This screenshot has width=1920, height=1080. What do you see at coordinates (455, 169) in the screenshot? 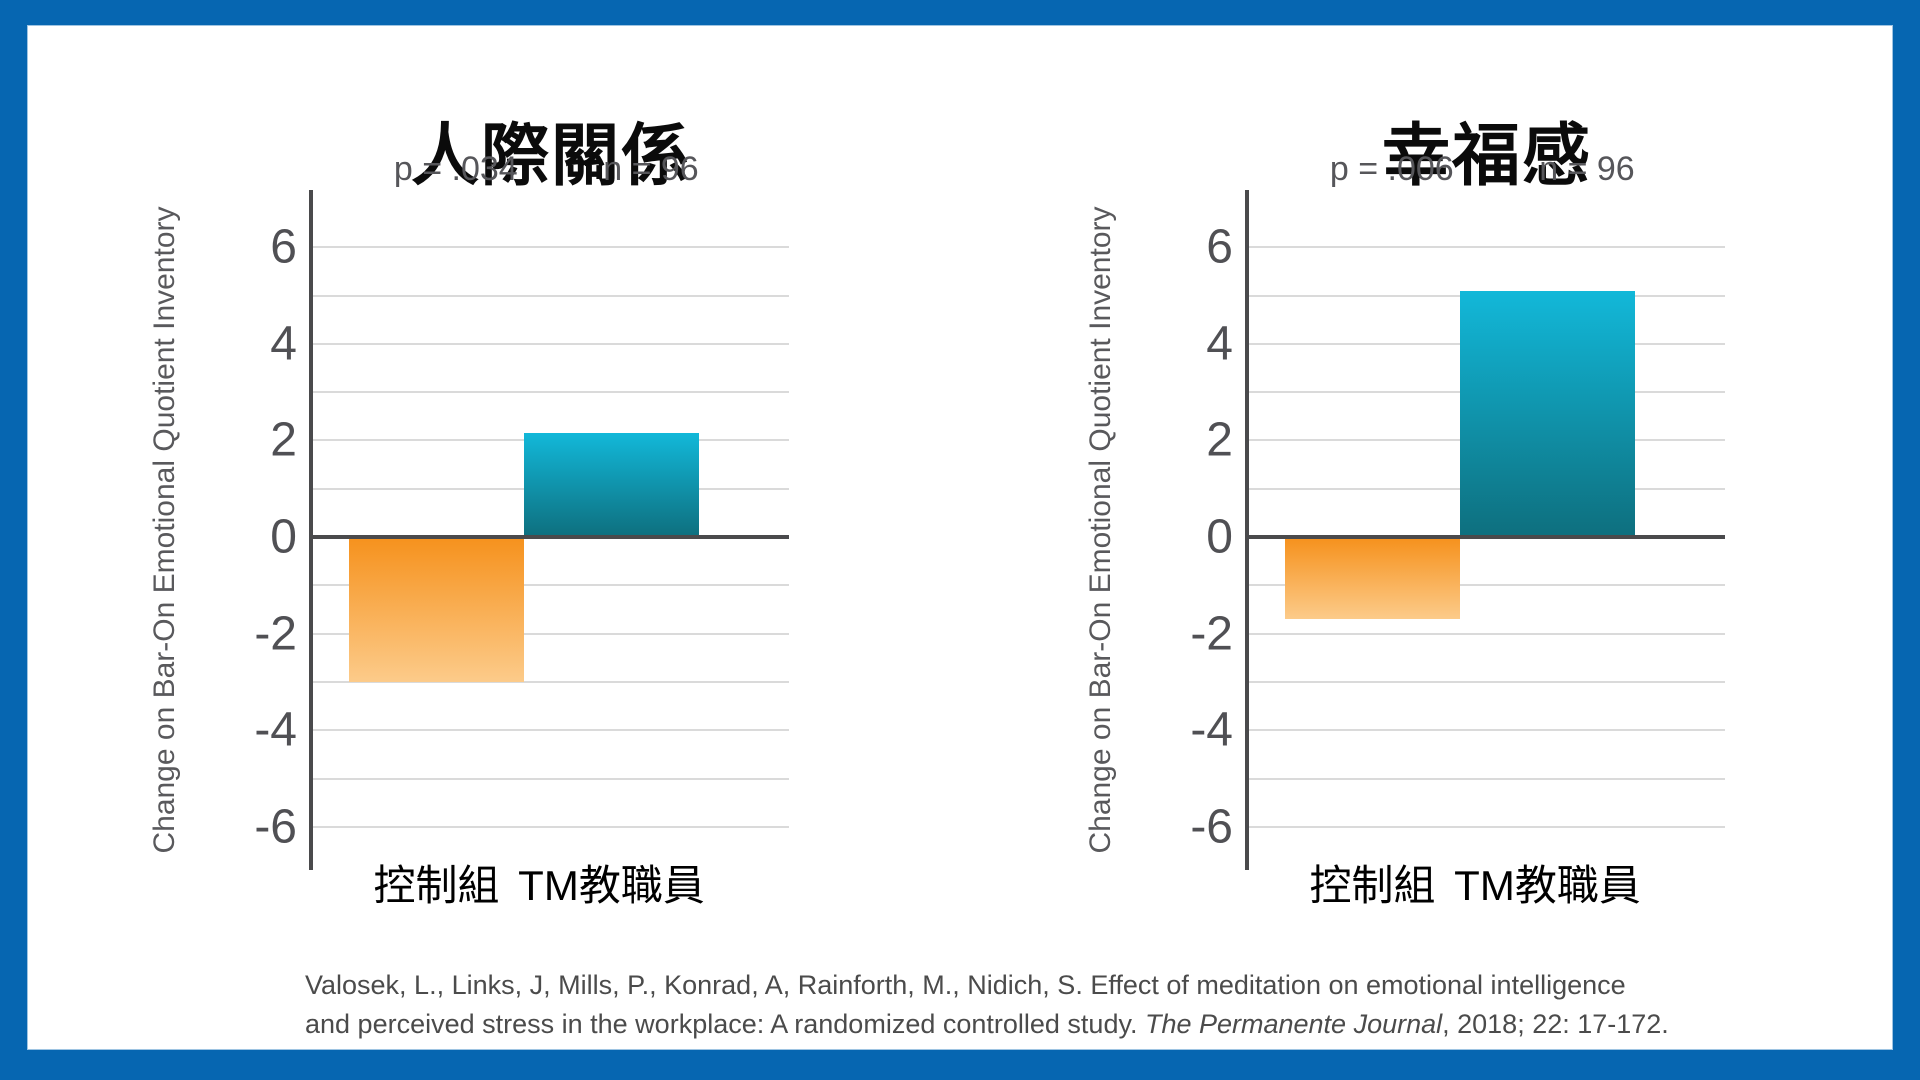
I see `p-value-label: p = .034` at bounding box center [455, 169].